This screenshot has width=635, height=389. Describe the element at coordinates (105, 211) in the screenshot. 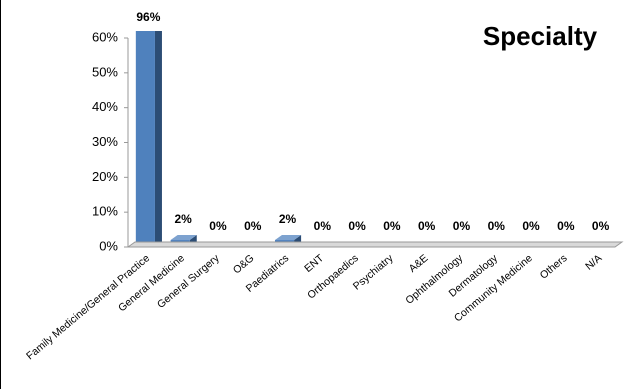

I see `y-tick-label: 10%` at that location.